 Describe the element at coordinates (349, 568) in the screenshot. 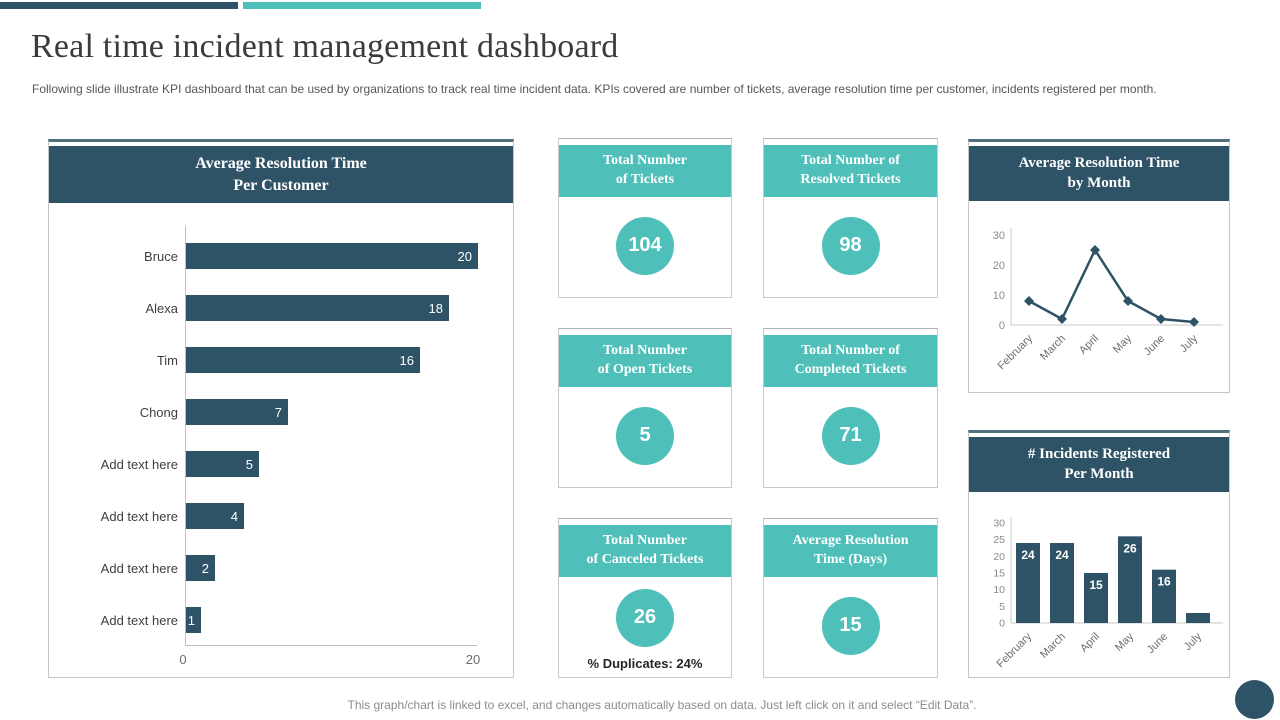

I see `hbar-track: 2` at that location.